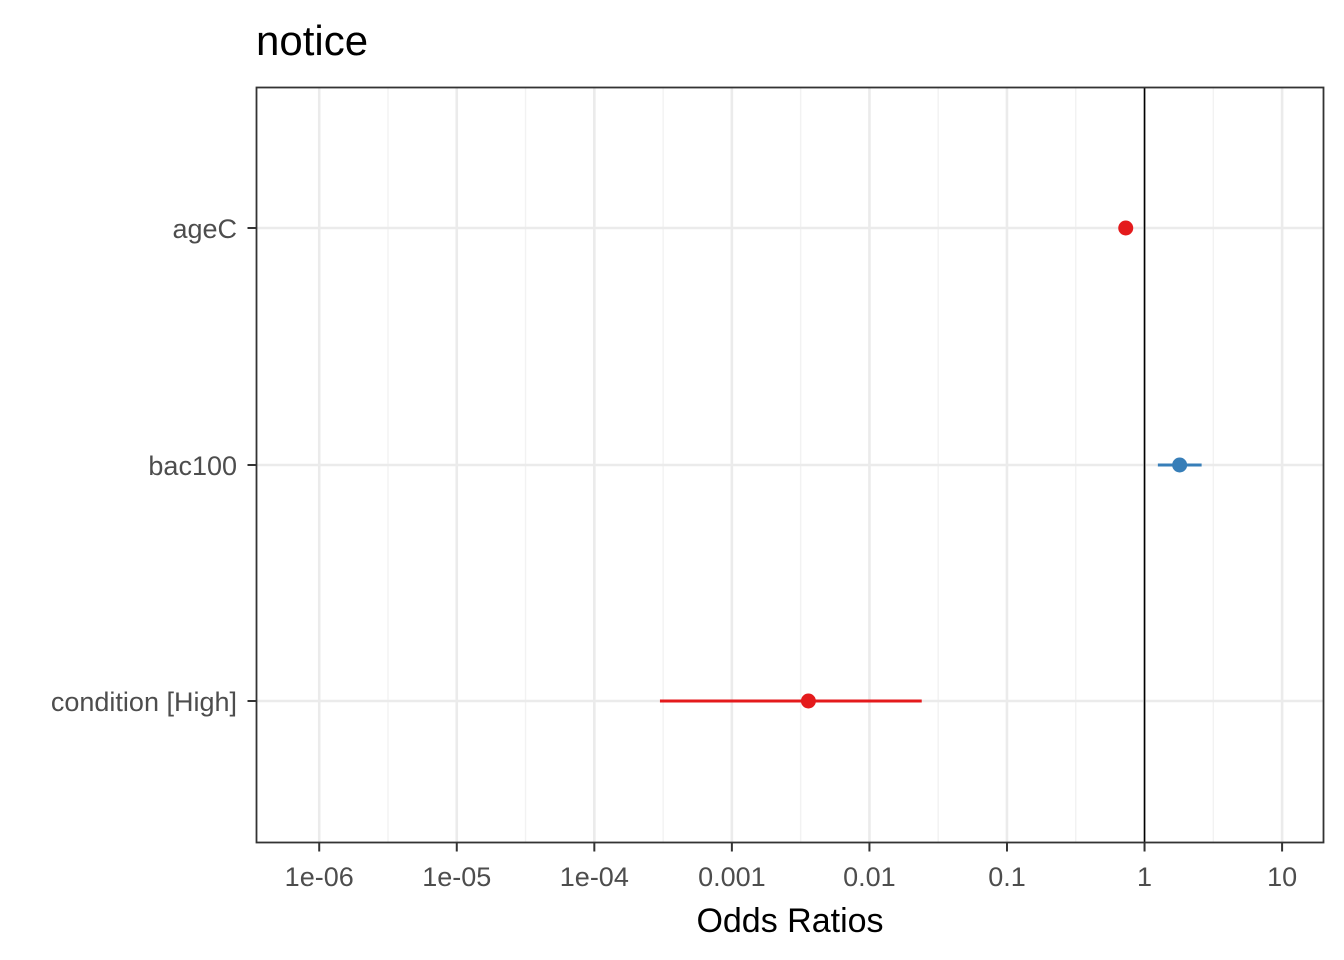 The height and width of the screenshot is (960, 1344). Describe the element at coordinates (312, 40) in the screenshot. I see `chart-title: notice` at that location.